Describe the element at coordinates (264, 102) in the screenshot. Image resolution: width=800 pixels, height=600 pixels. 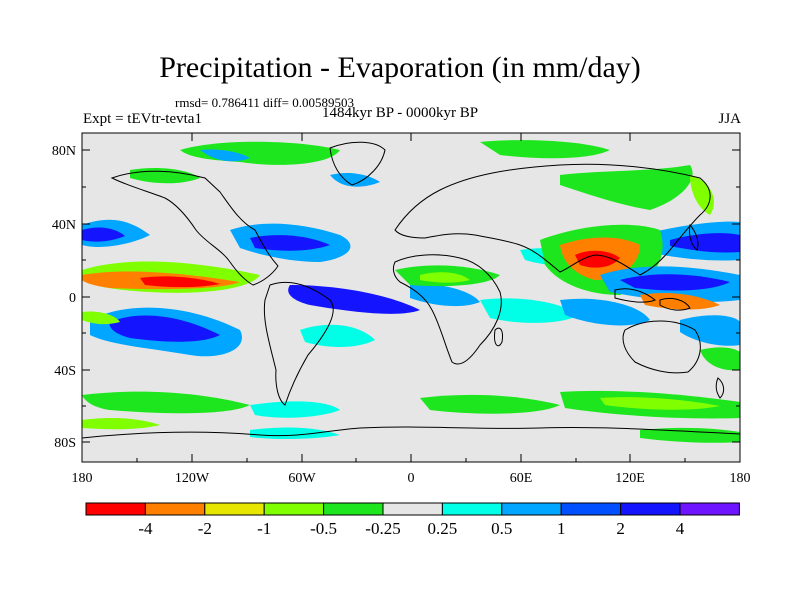
I see `stats-text: rmsd= 0.786411 diff= 0.00589503` at that location.